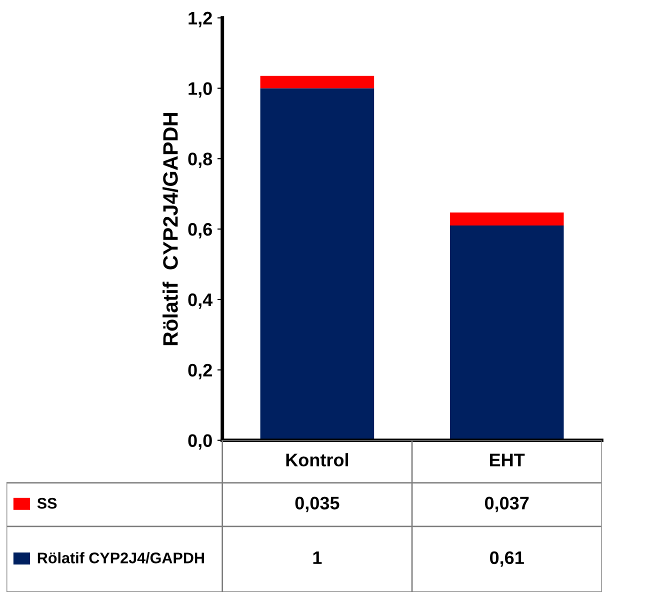 The width and height of the screenshot is (654, 595). What do you see at coordinates (200, 442) in the screenshot?
I see `y-tick-label: 0,0` at bounding box center [200, 442].